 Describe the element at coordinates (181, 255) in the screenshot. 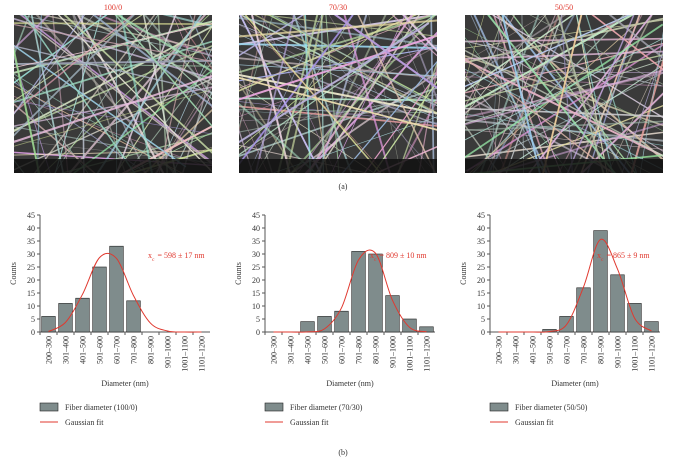

I see `annotation-text: = 598 ± 17 nm` at that location.